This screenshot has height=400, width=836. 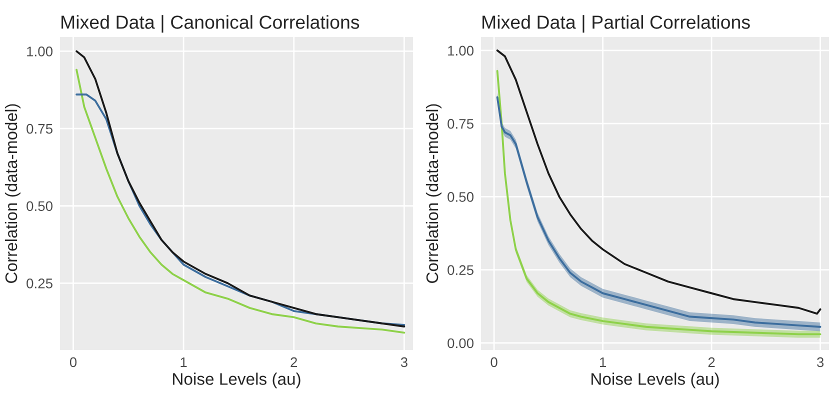 What do you see at coordinates (211, 24) in the screenshot?
I see `chart-title: Mixed Data | Canonical Correlations` at bounding box center [211, 24].